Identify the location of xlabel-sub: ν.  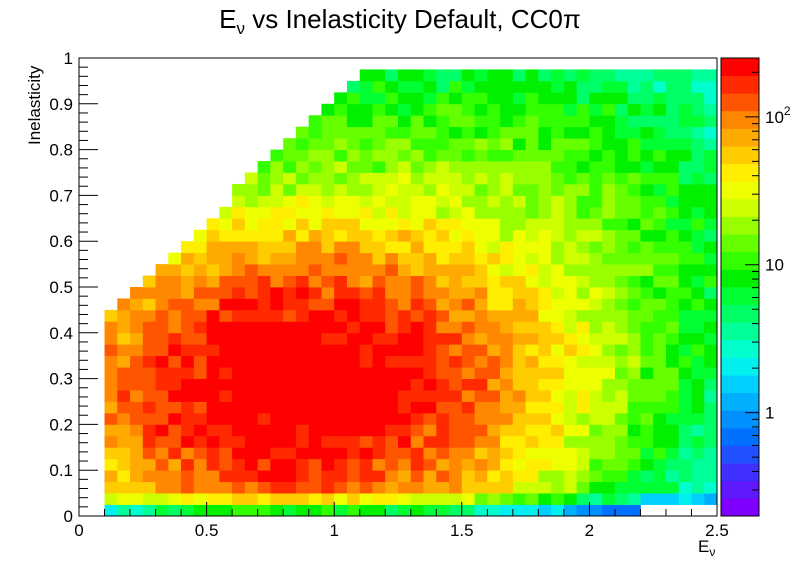
(712, 552).